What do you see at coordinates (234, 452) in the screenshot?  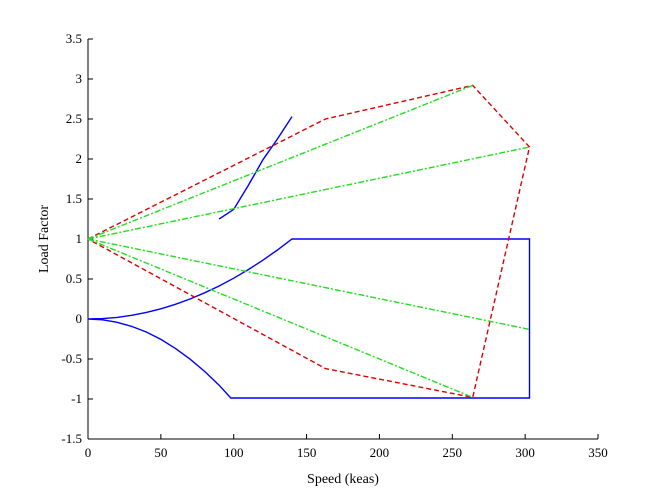 I see `x-tick-label: 100` at bounding box center [234, 452].